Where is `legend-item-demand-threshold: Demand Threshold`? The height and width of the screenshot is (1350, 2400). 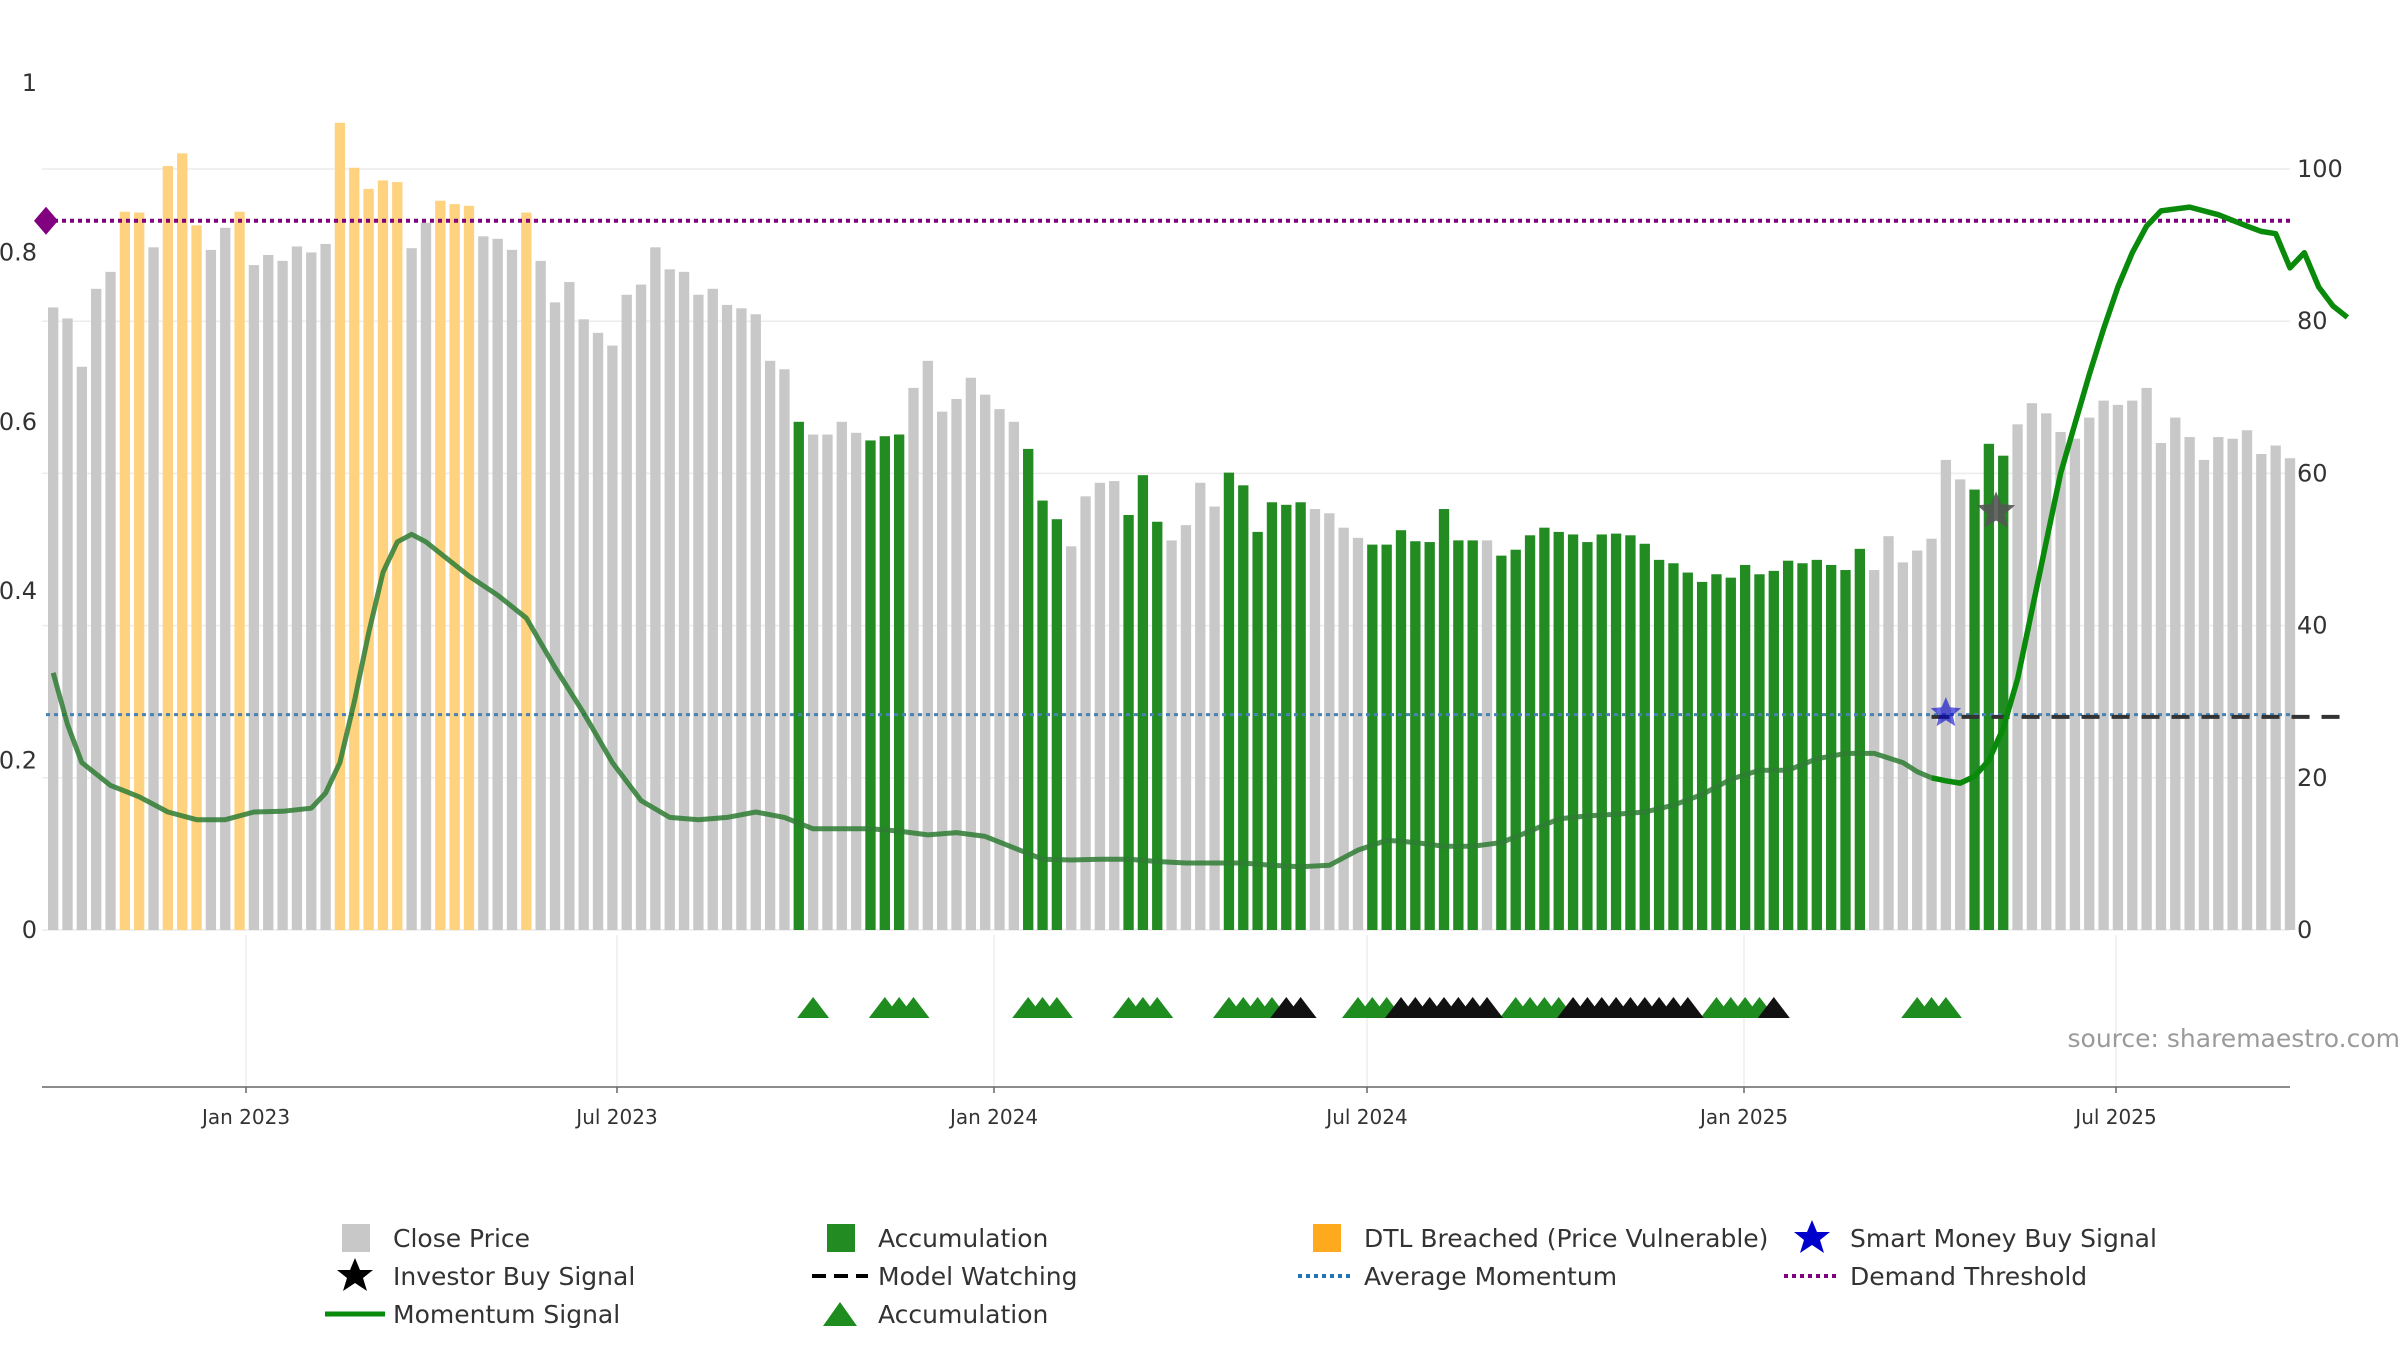 legend-item-demand-threshold: Demand Threshold is located at coordinates (1934, 1276).